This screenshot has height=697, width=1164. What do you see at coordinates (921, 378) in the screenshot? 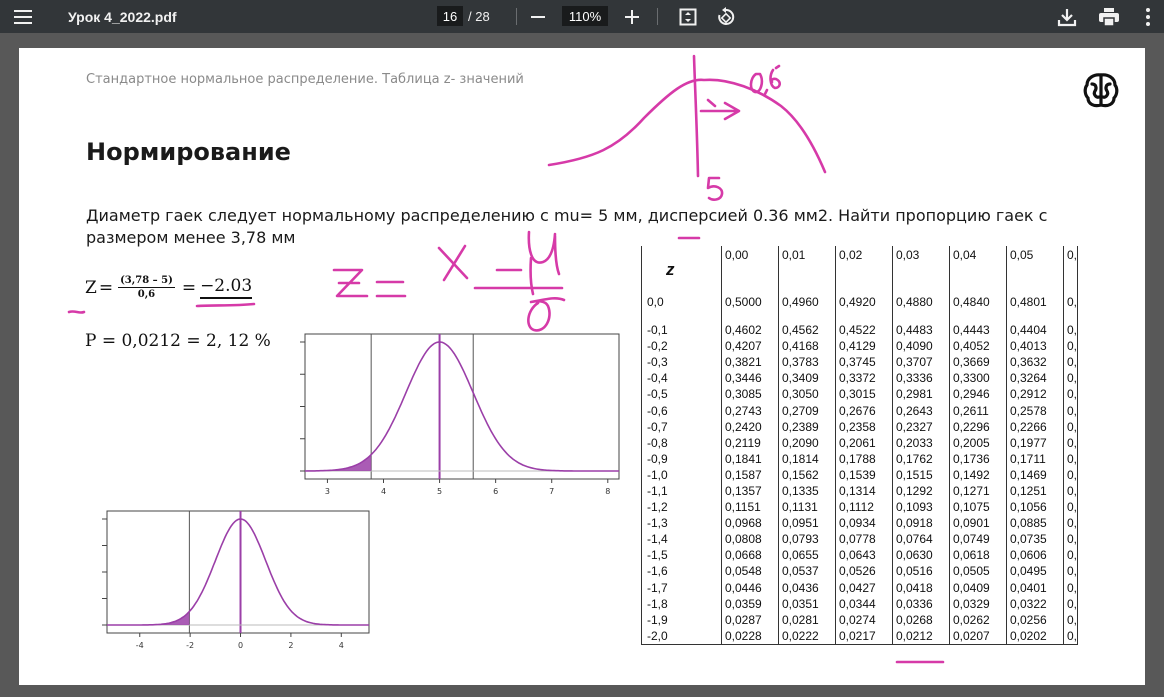
I see `z-table-cell: 0,3336` at bounding box center [921, 378].